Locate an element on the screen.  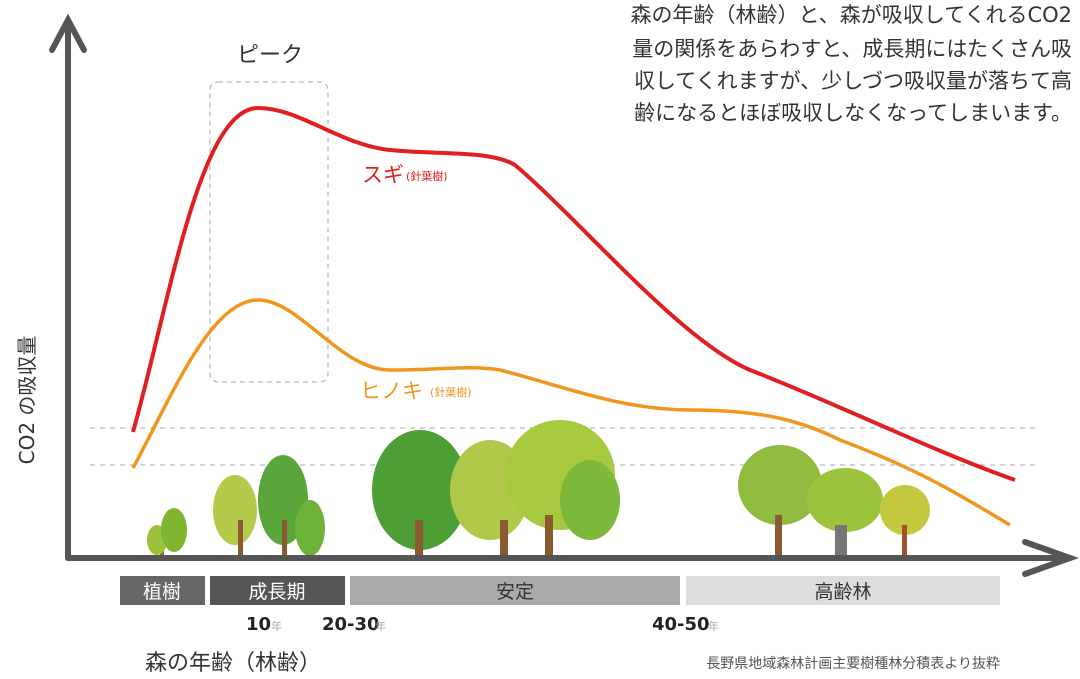
description-line: 齢になるとほぼ吸収しなくなってしまいます。 is located at coordinates (853, 113).